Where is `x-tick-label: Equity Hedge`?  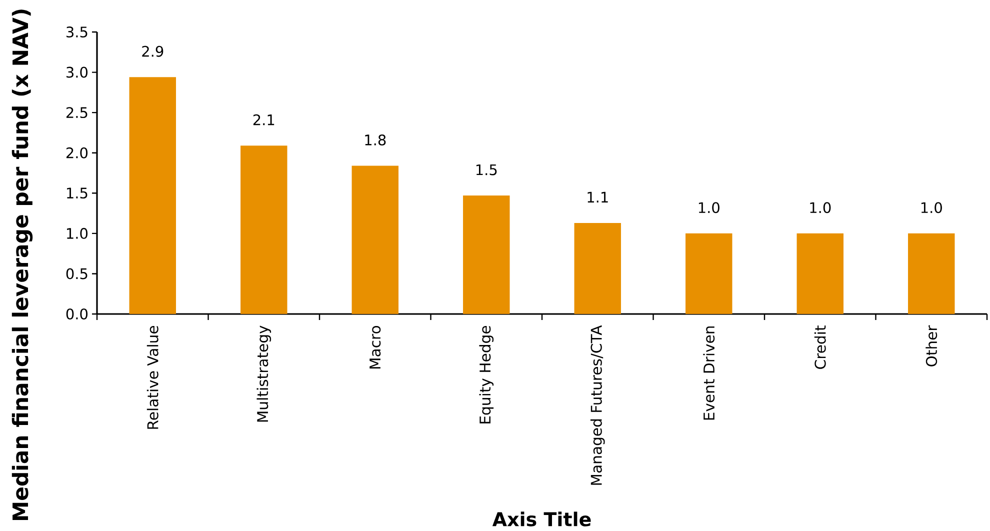
x-tick-label: Equity Hedge is located at coordinates (486, 375).